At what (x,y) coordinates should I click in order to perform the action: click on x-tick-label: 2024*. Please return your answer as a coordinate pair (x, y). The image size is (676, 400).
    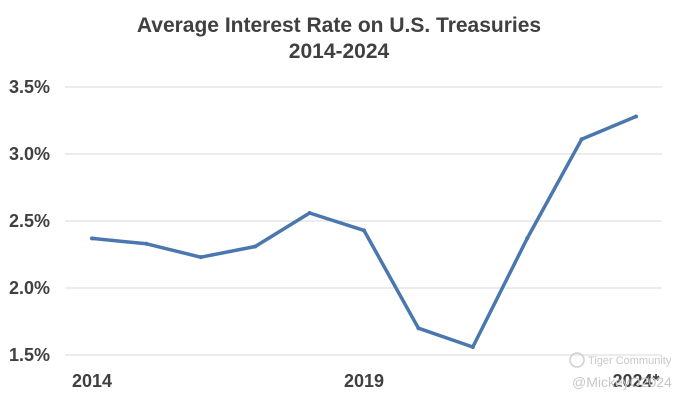
    Looking at the image, I should click on (635, 381).